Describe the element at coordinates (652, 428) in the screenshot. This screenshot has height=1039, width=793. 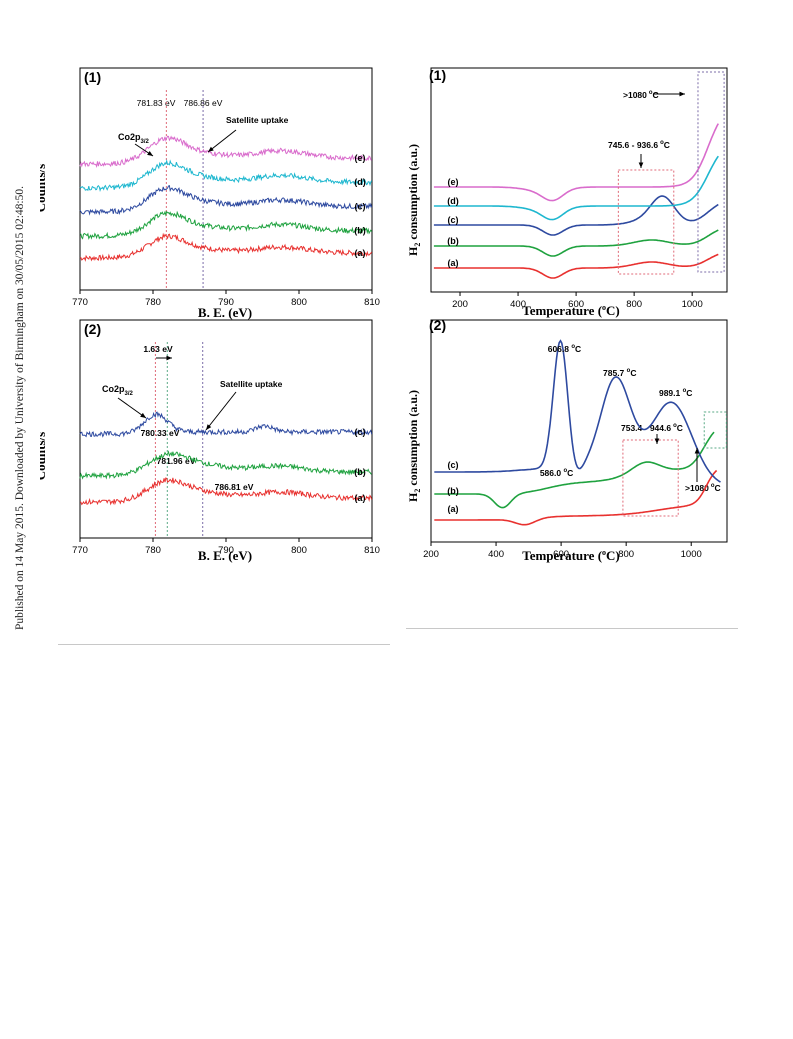
I see `range-label: 753.4 - 944.6 oC` at that location.